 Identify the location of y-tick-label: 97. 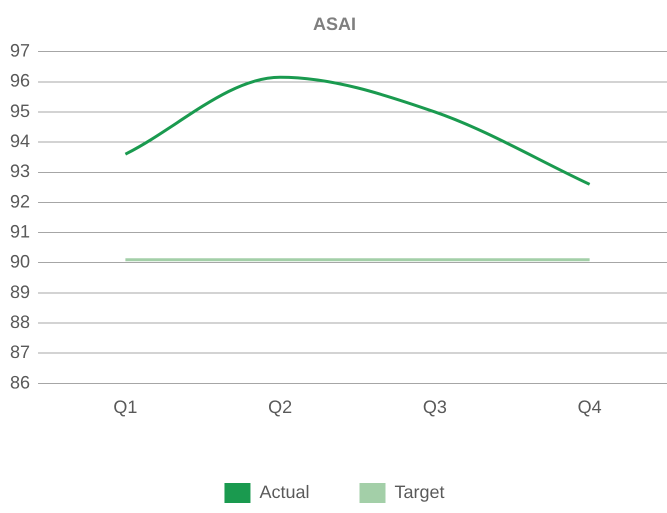
(20, 50).